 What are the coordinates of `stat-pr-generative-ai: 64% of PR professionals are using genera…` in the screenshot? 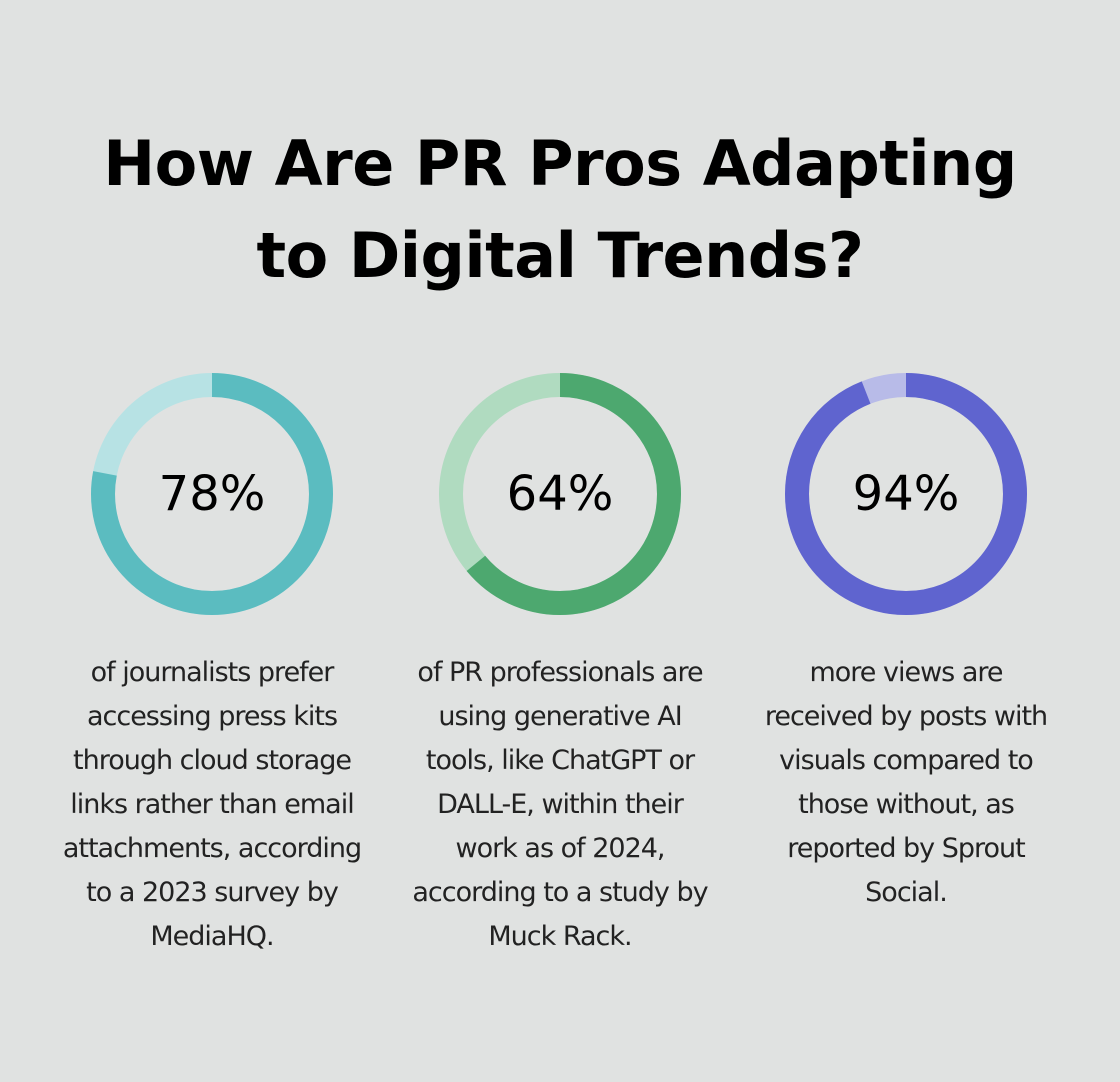 It's located at (560, 666).